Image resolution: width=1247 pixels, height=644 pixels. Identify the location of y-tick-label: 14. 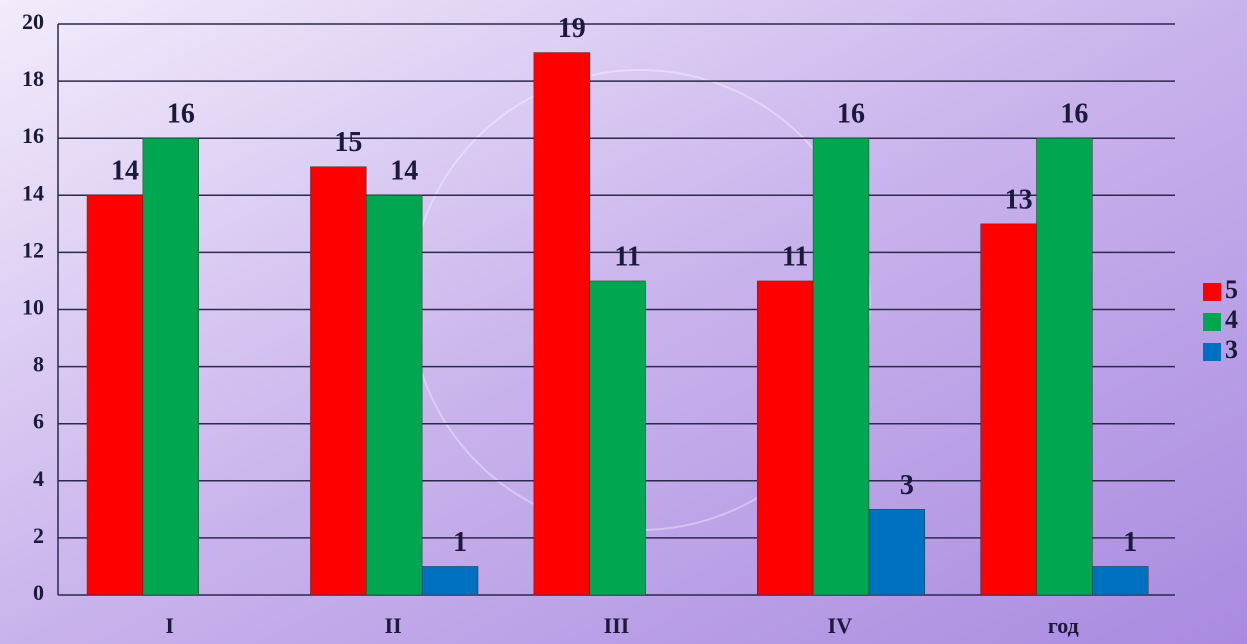
(33, 192).